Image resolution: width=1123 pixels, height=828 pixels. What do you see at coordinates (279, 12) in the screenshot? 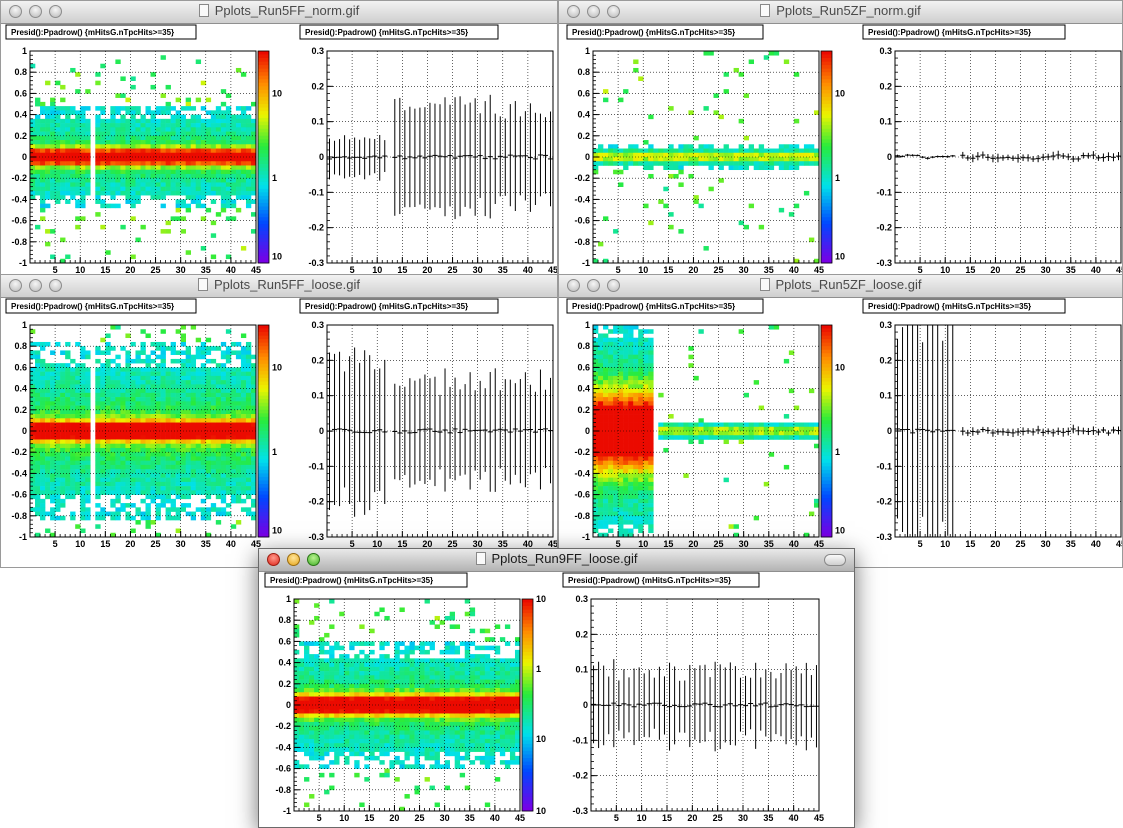
I see `title-bar: Pplots_Run5FF_norm.gif` at bounding box center [279, 12].